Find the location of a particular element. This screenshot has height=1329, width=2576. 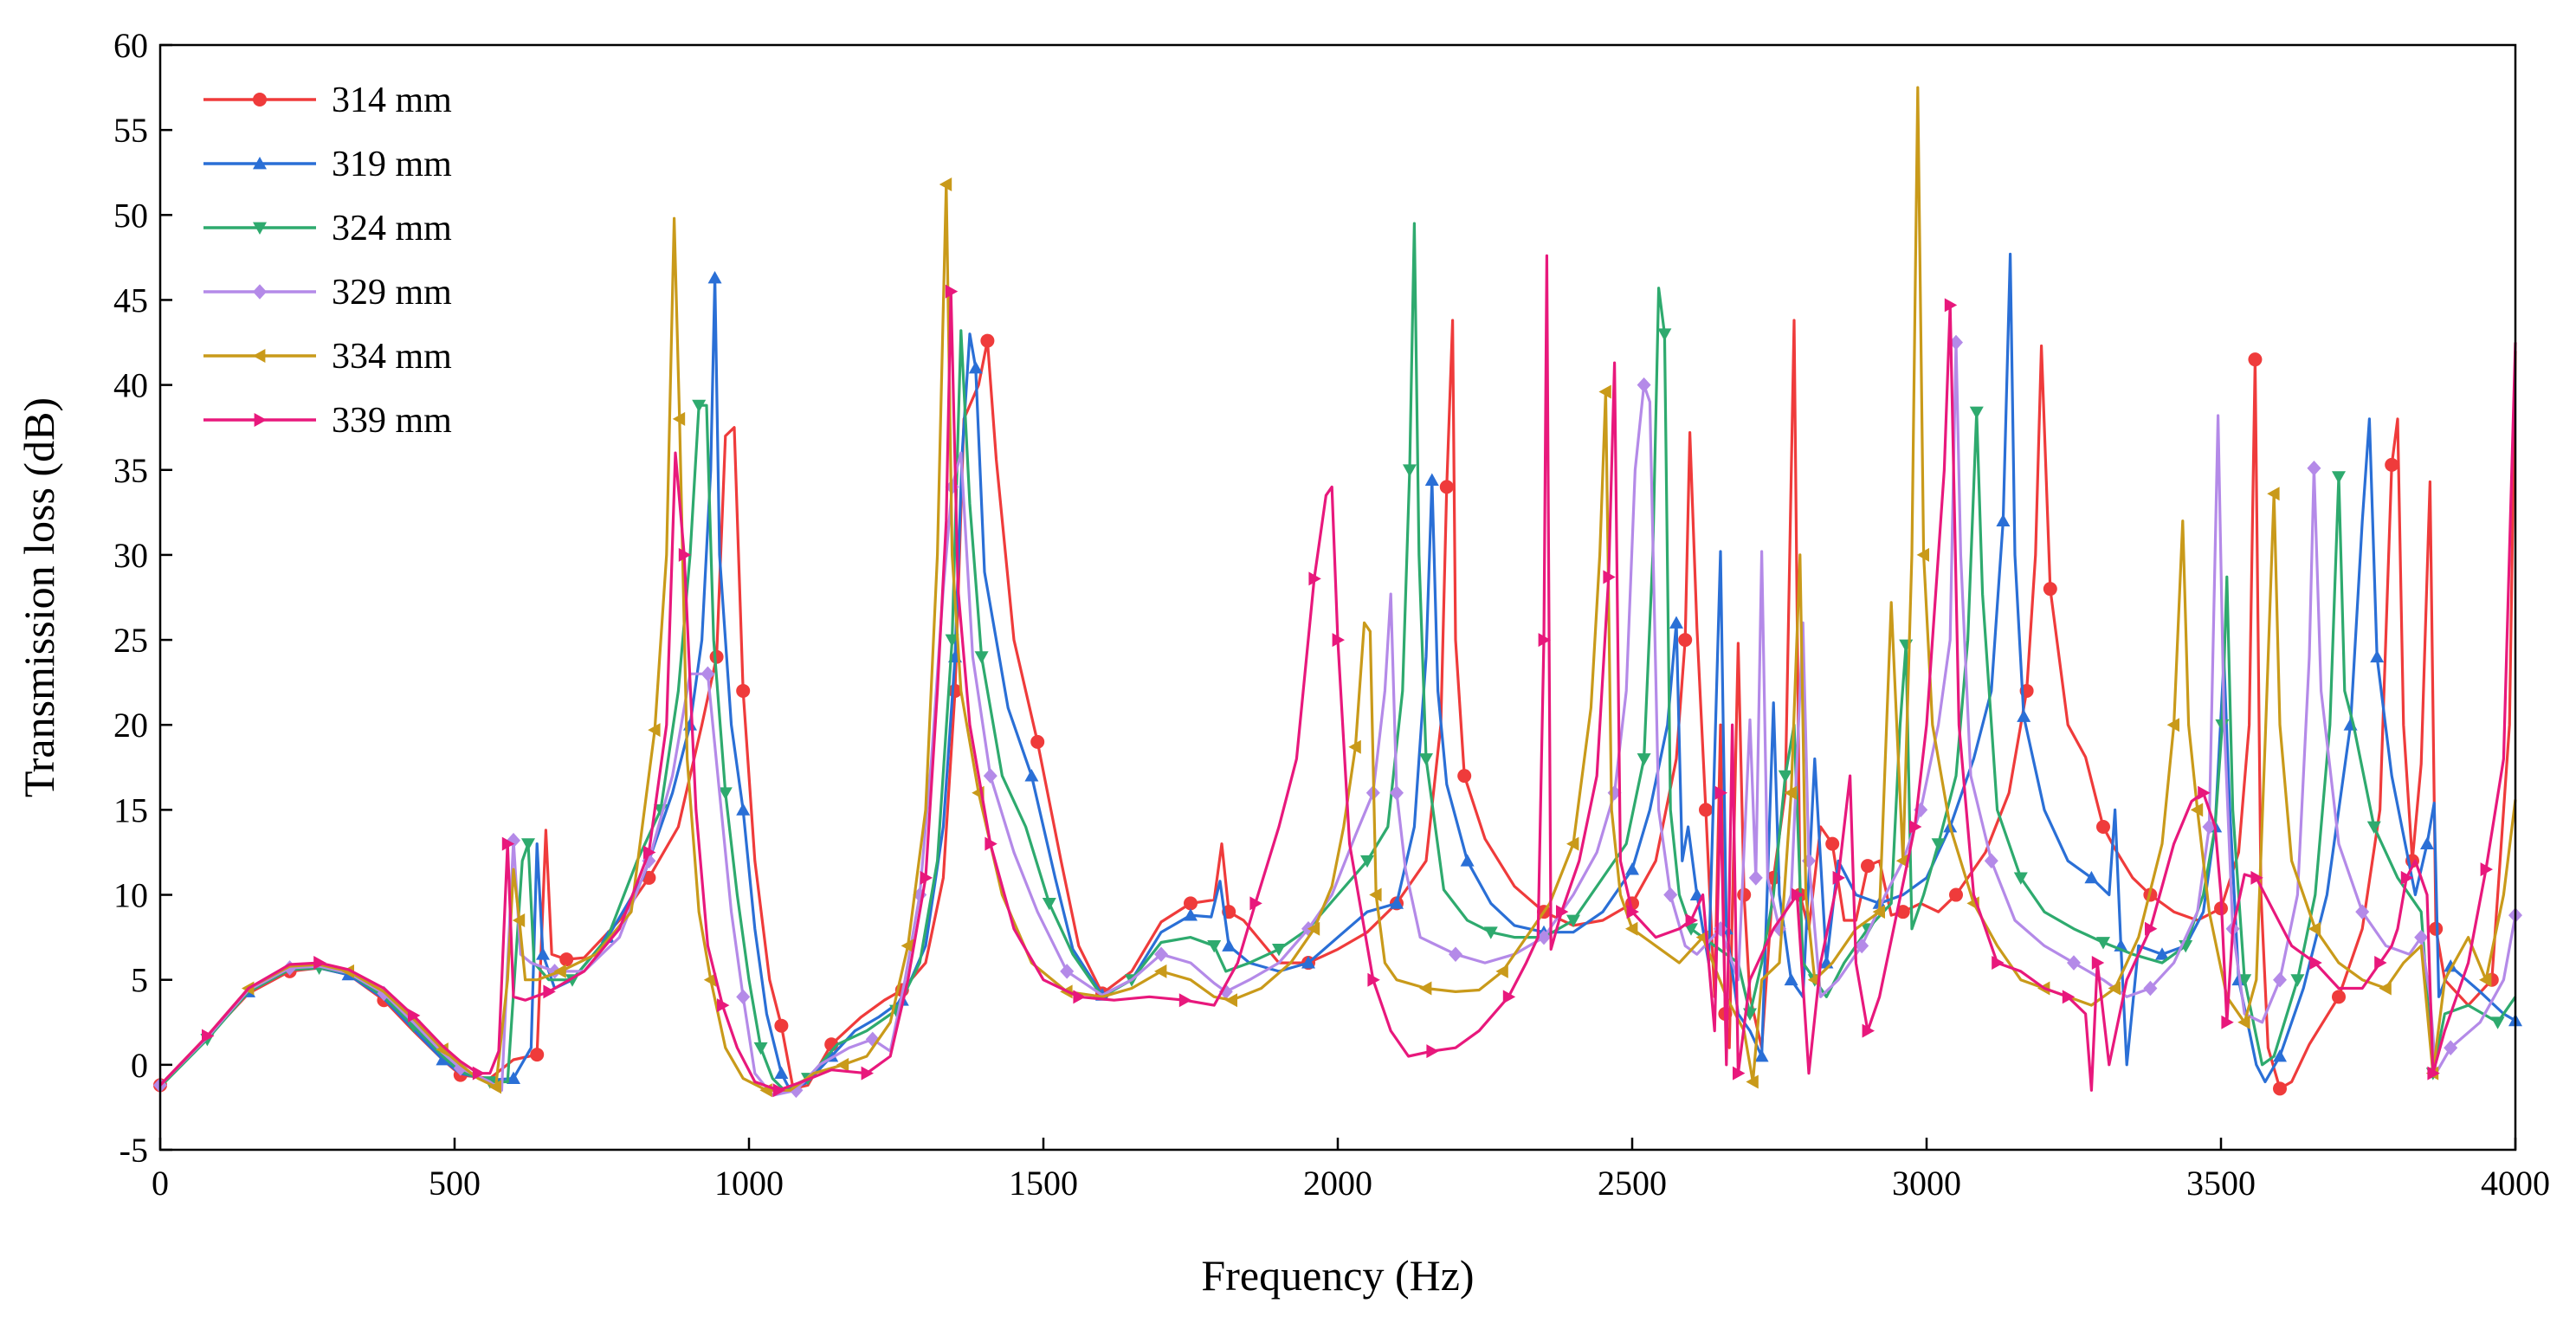

legend: 314 mm 319 mm 324 mm 329 mm 334 mm 339 mm is located at coordinates (327, 261).